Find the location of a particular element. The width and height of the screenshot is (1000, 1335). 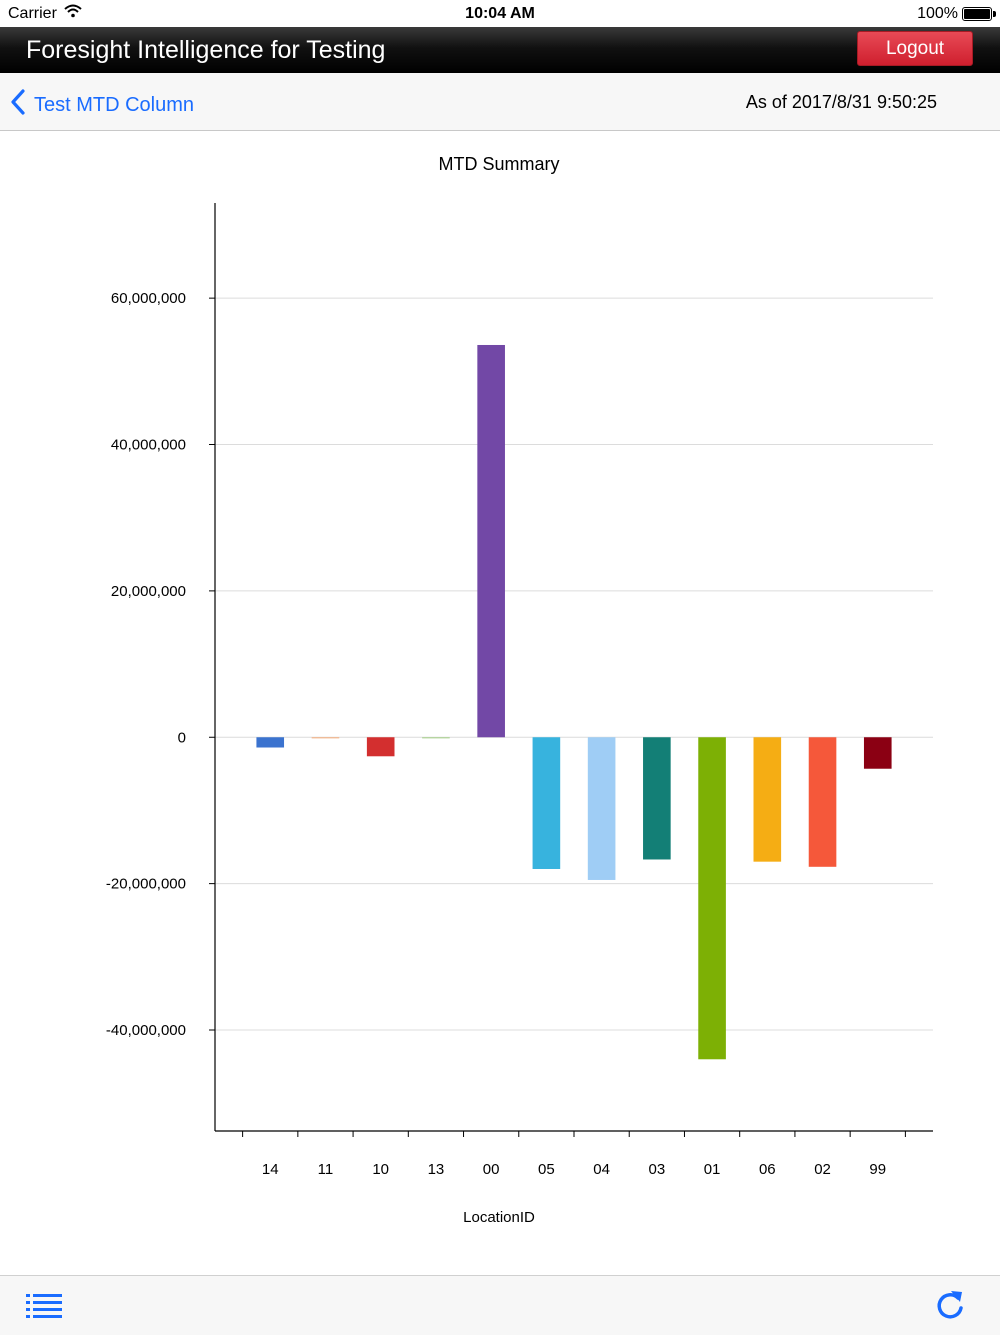

chevron-left-icon is located at coordinates (22, 105).